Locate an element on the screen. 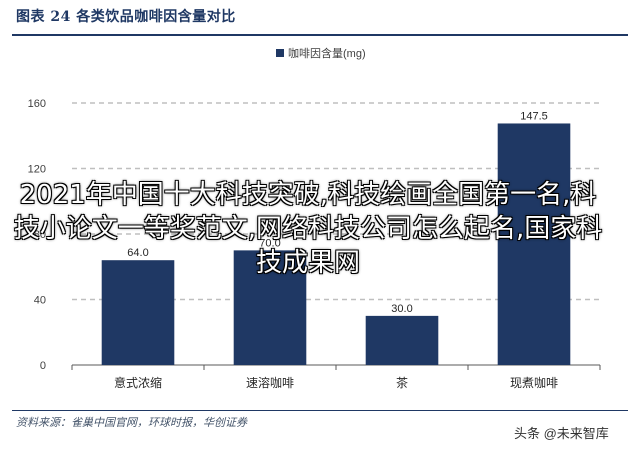  x-tick-label: 现煮咖啡 is located at coordinates (534, 382).